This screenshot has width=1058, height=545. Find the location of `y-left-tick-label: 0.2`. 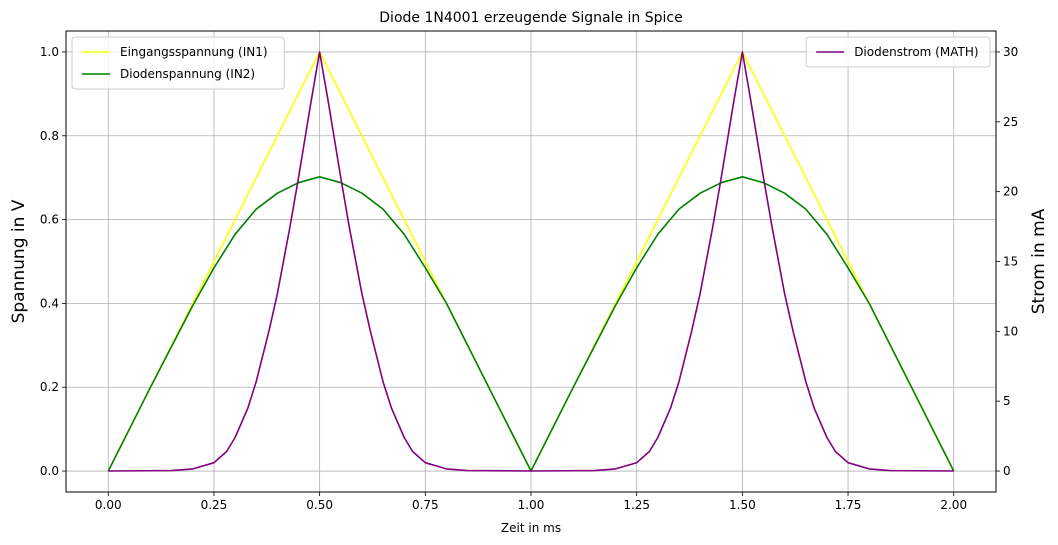

y-left-tick-label: 0.2 is located at coordinates (49, 387).